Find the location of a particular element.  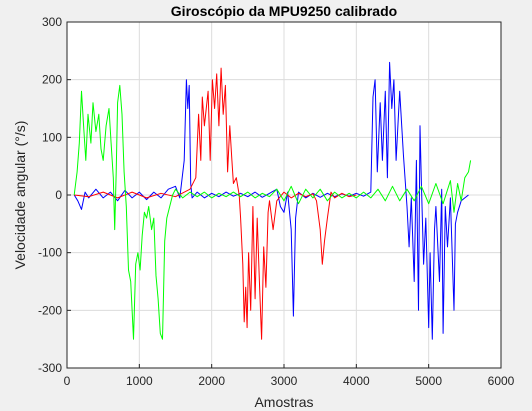

y-tick-label: 100 is located at coordinates (52, 137).